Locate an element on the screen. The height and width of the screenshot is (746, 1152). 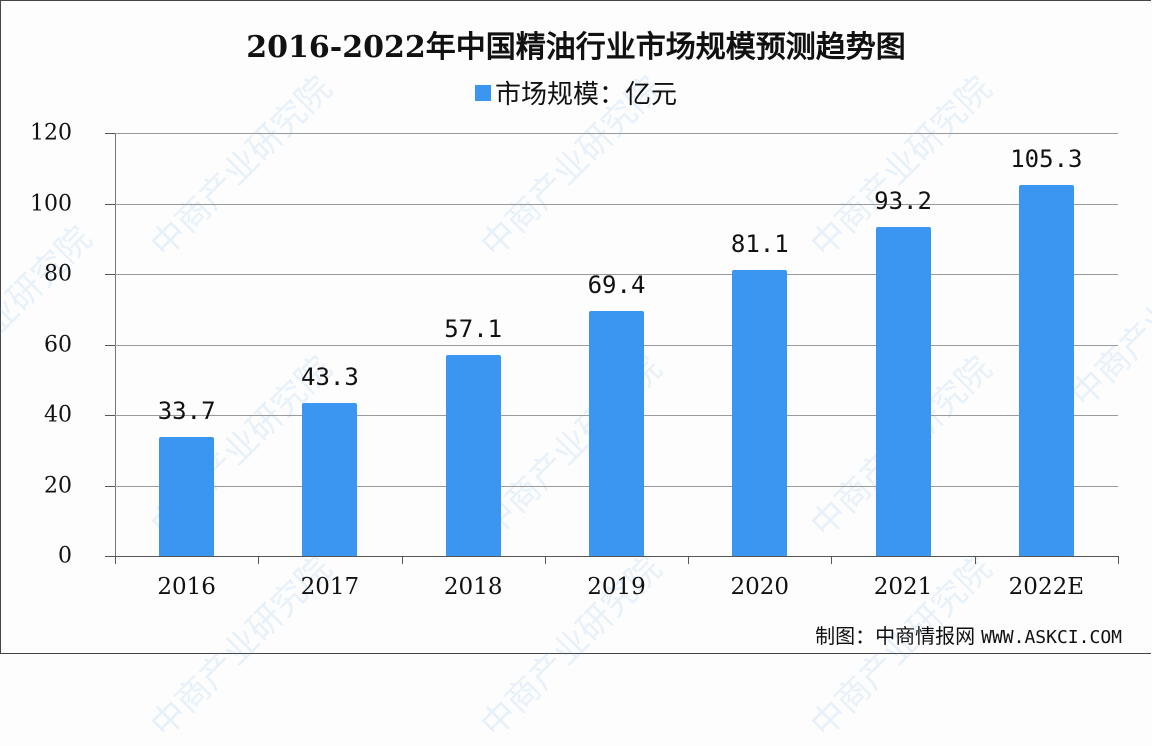
x-tick-label: 2018 is located at coordinates (473, 587).